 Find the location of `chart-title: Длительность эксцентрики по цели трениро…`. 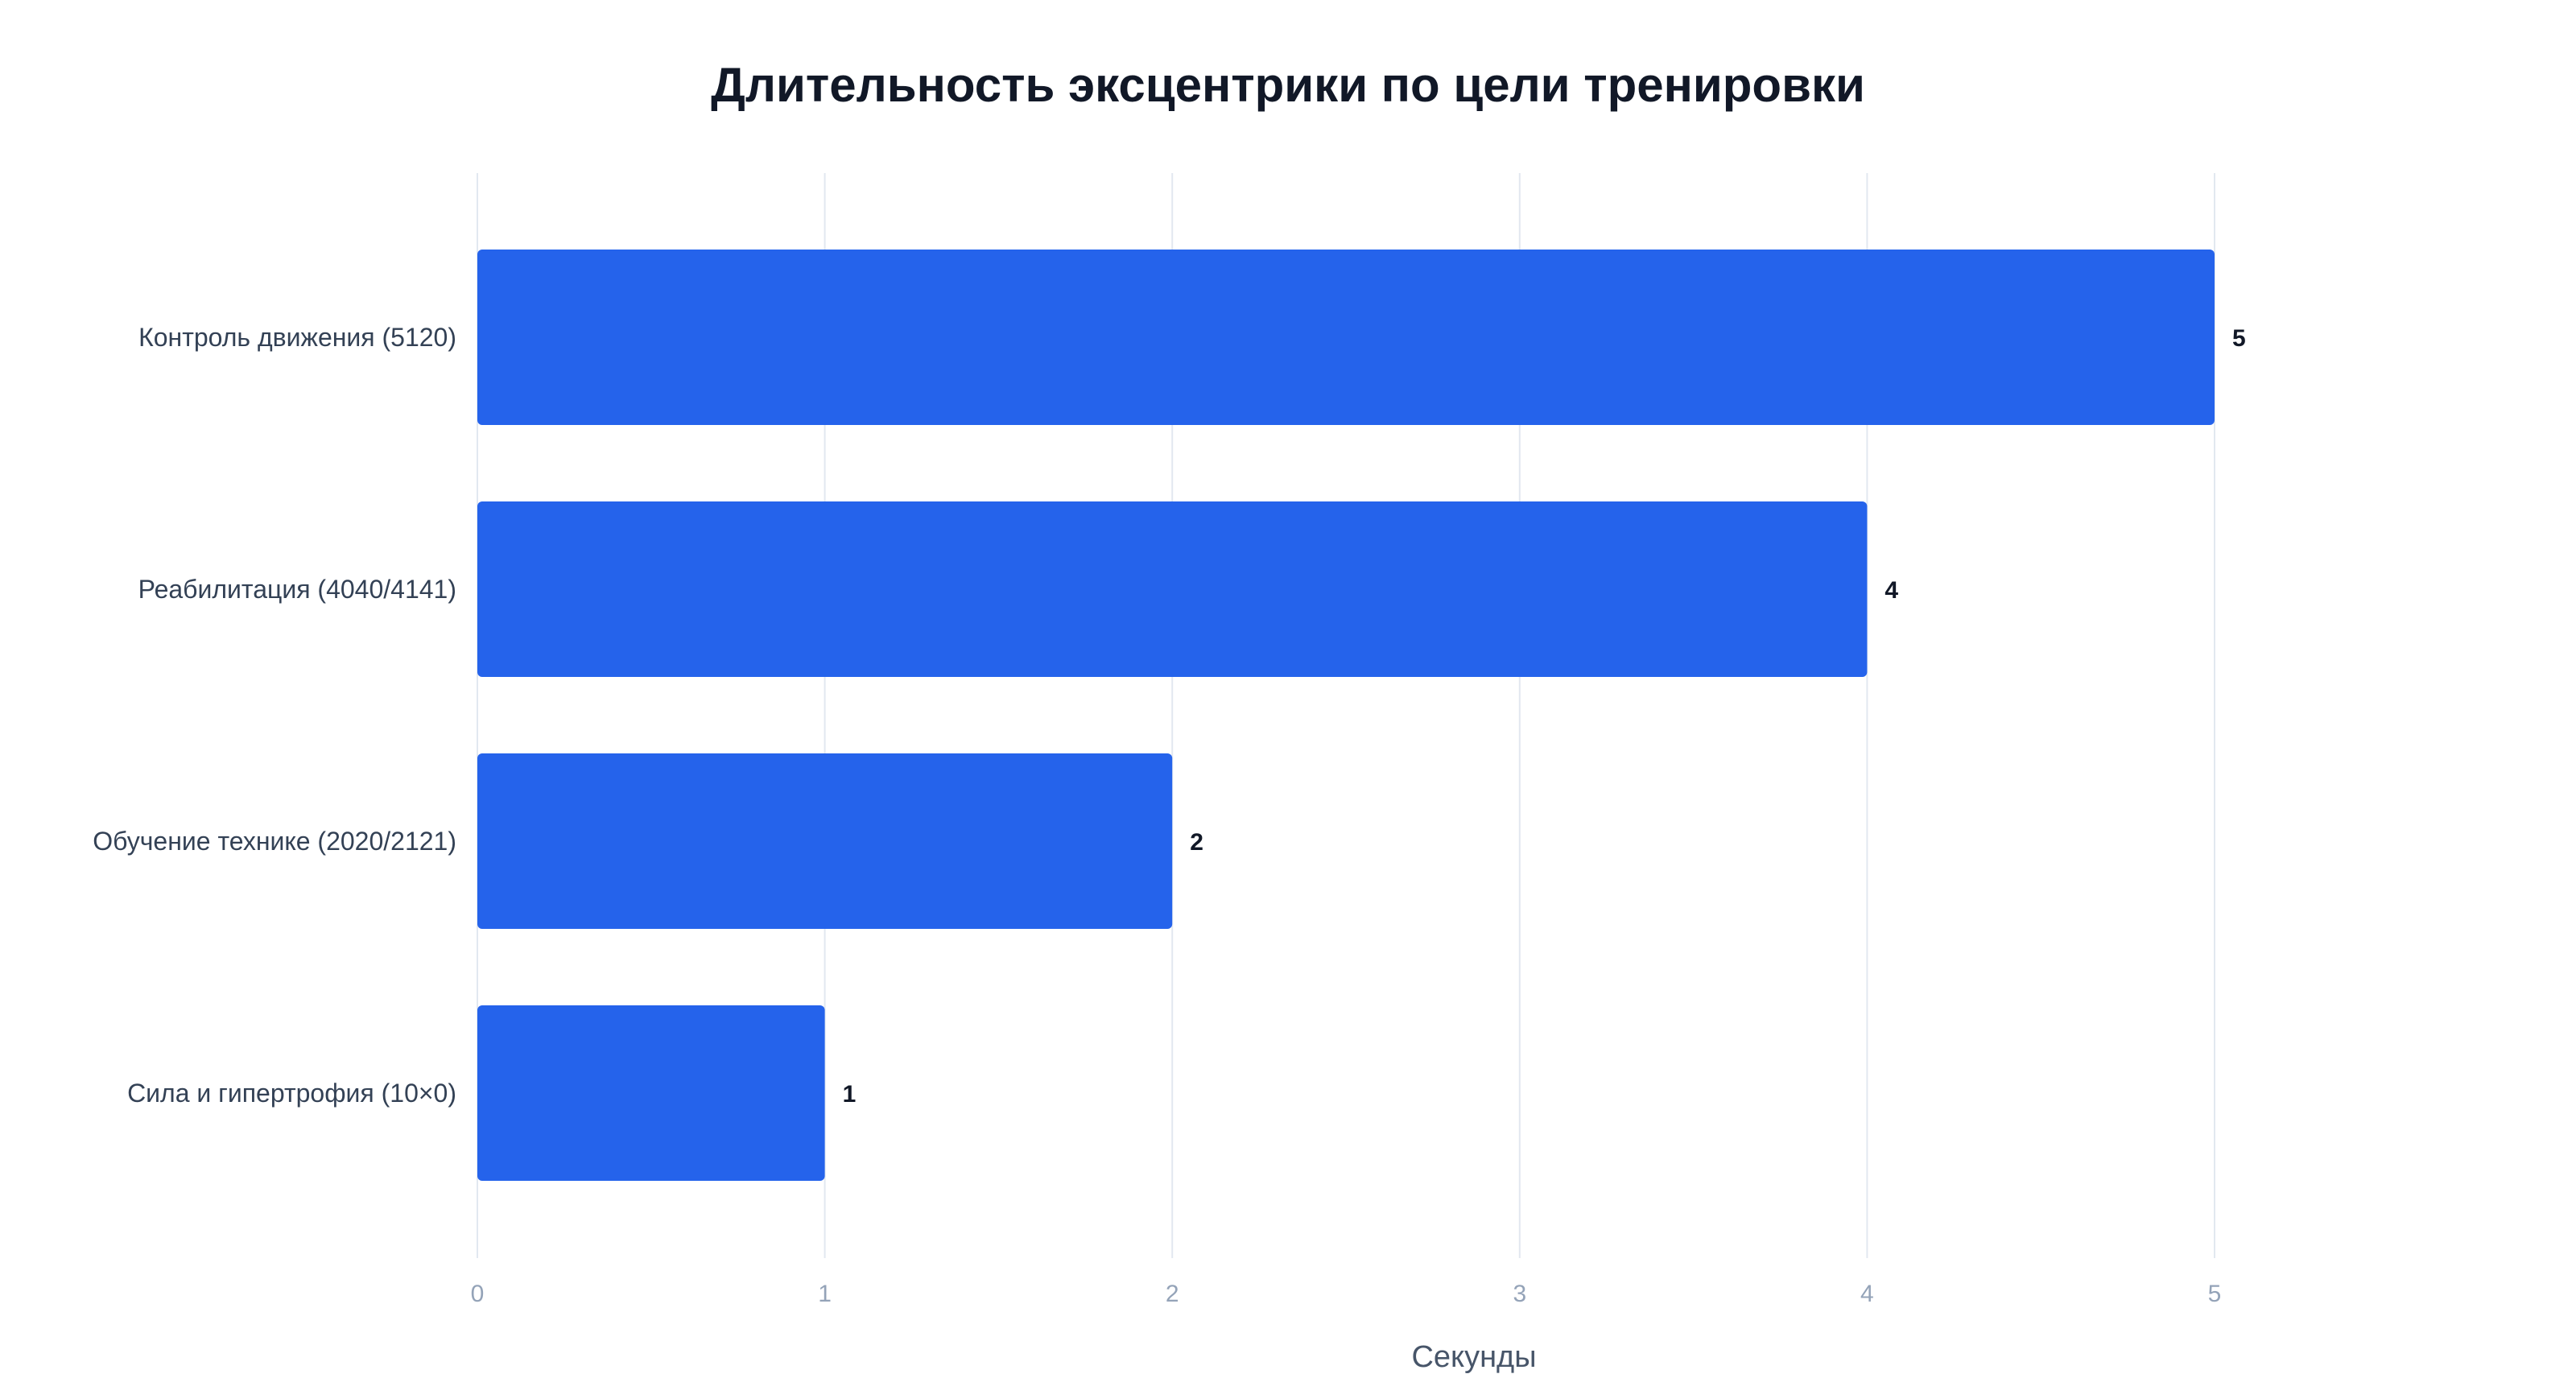

chart-title: Длительность эксцентрики по цели трениро… is located at coordinates (1288, 85).